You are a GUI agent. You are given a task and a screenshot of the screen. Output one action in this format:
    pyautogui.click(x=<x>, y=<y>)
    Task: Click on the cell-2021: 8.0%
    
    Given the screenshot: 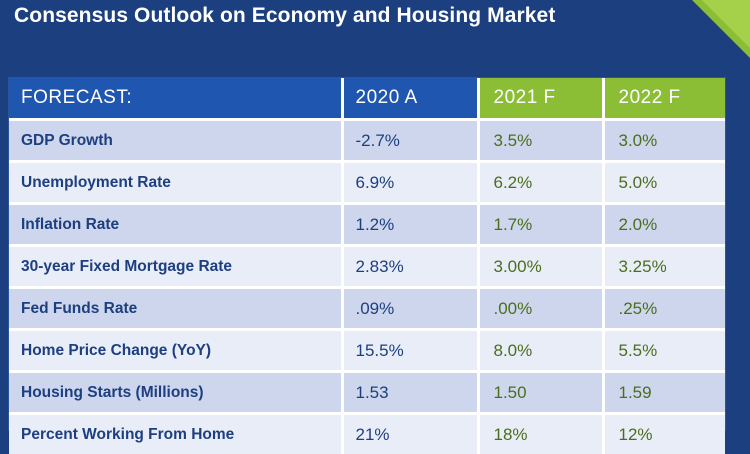 What is the action you would take?
    pyautogui.click(x=540, y=351)
    